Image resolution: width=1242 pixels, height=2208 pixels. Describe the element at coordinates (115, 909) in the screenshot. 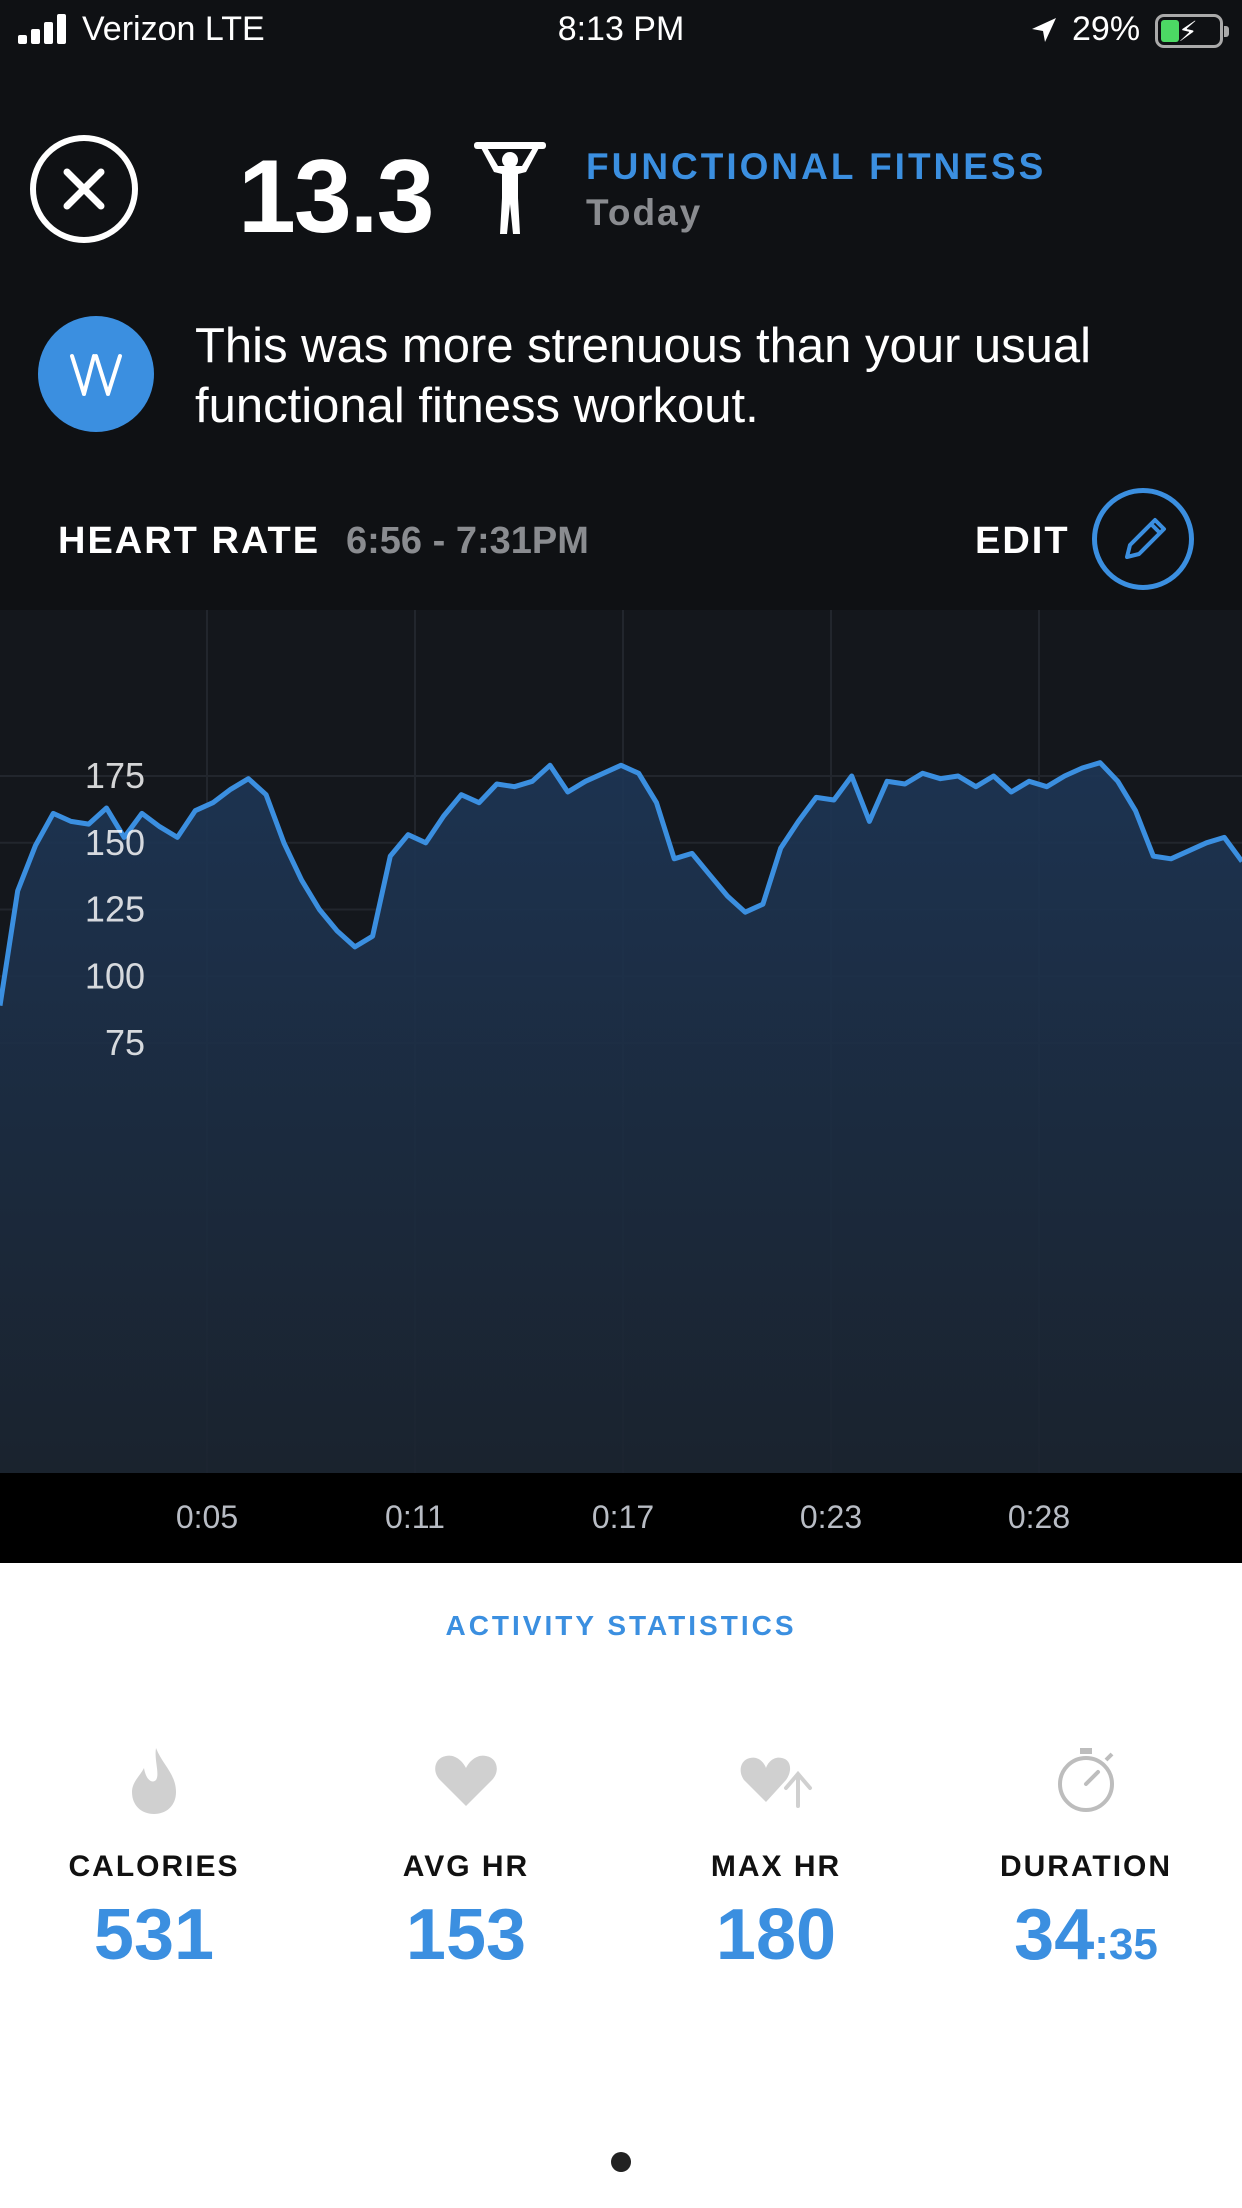

I see `y-tick-label: 125` at that location.